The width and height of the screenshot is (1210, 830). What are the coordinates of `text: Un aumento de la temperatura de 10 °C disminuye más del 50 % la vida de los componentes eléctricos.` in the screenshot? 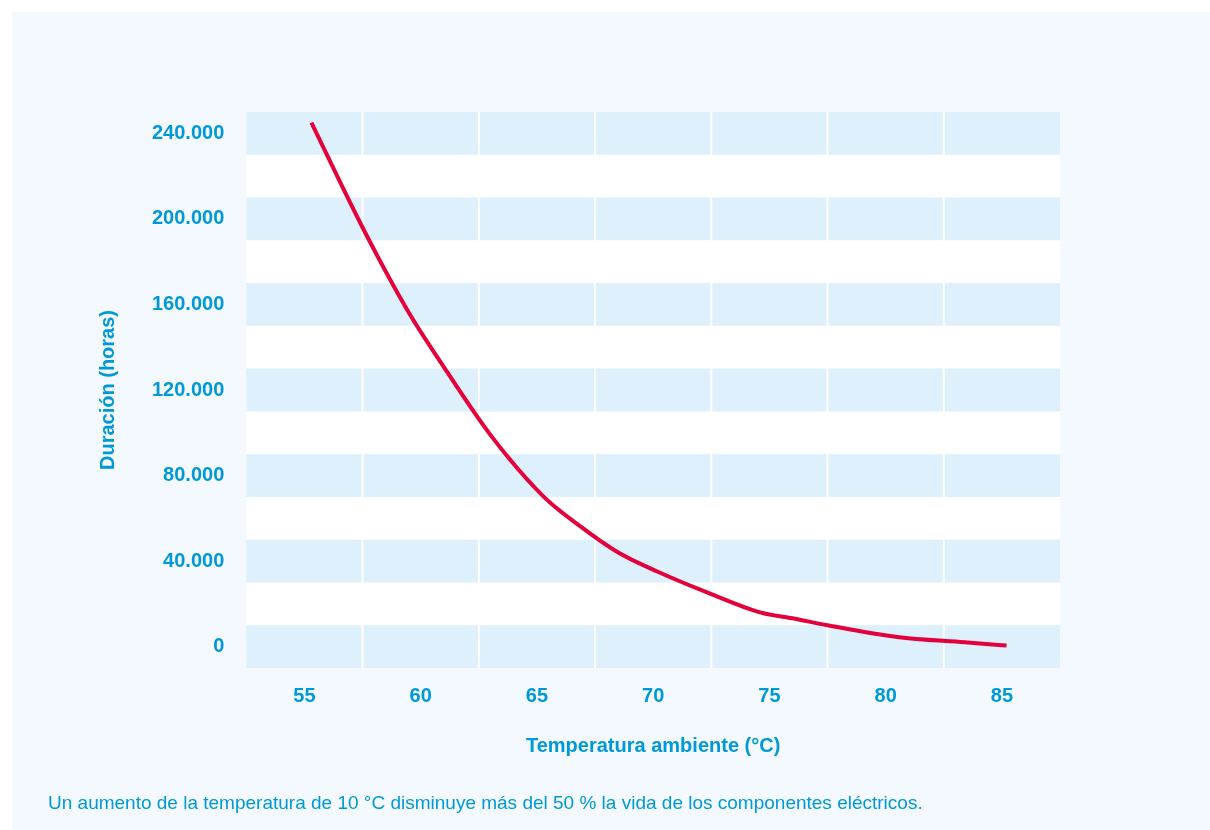 It's located at (485, 803).